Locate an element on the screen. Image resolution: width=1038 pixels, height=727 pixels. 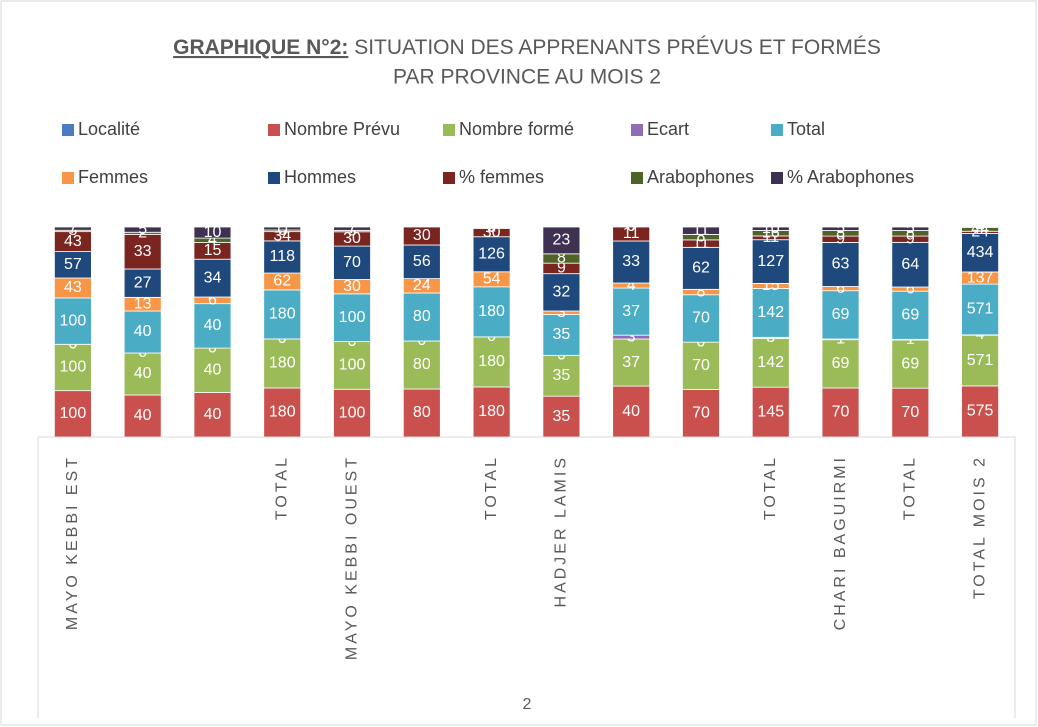
data-label: 15 is located at coordinates (213, 250).